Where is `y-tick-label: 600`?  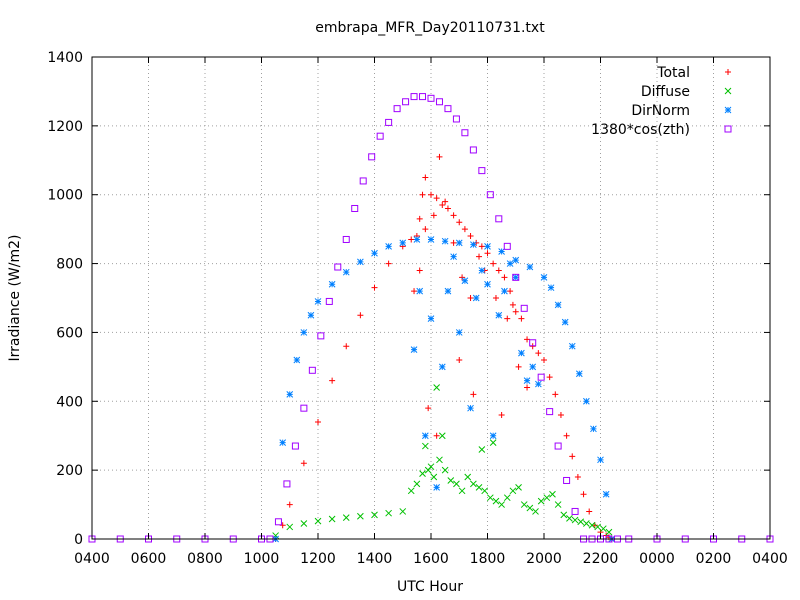 y-tick-label: 600 is located at coordinates (69, 333).